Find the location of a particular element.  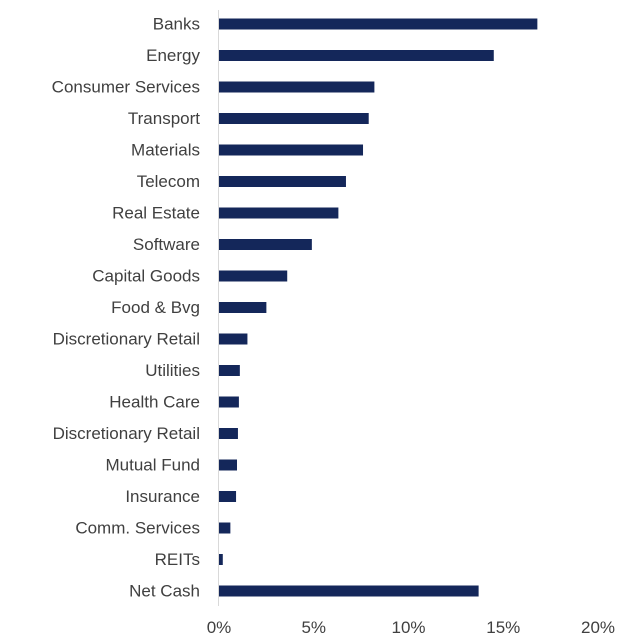

category-label: Net Cash is located at coordinates (164, 591).